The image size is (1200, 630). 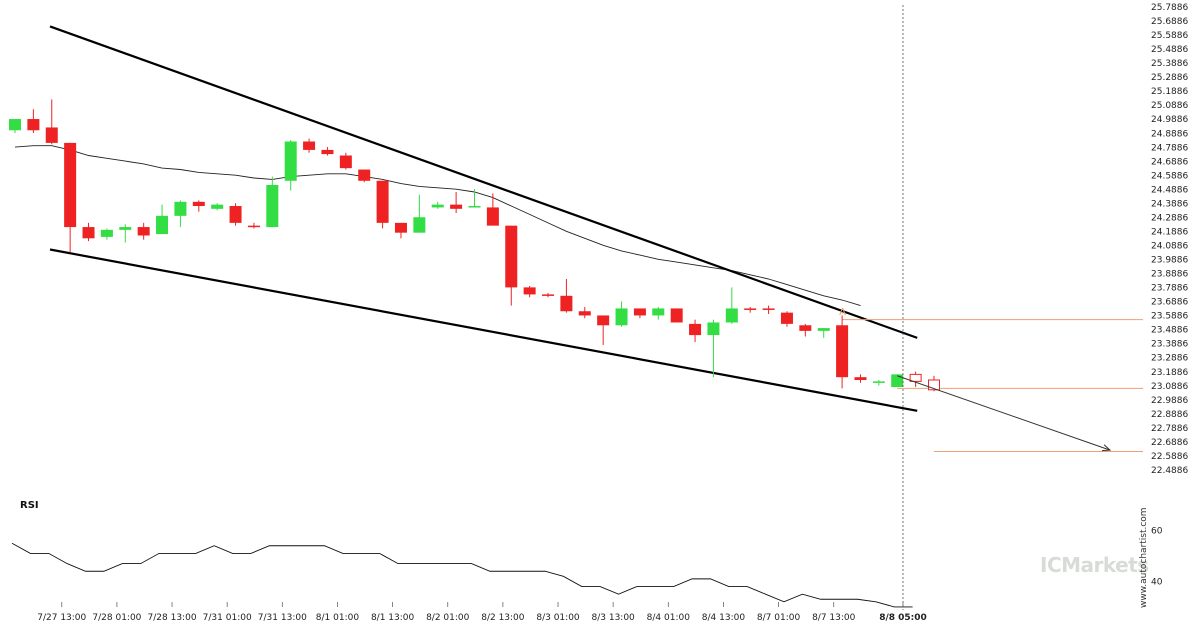 What do you see at coordinates (227, 618) in the screenshot?
I see `x-tick-label: 7/31 01:00` at bounding box center [227, 618].